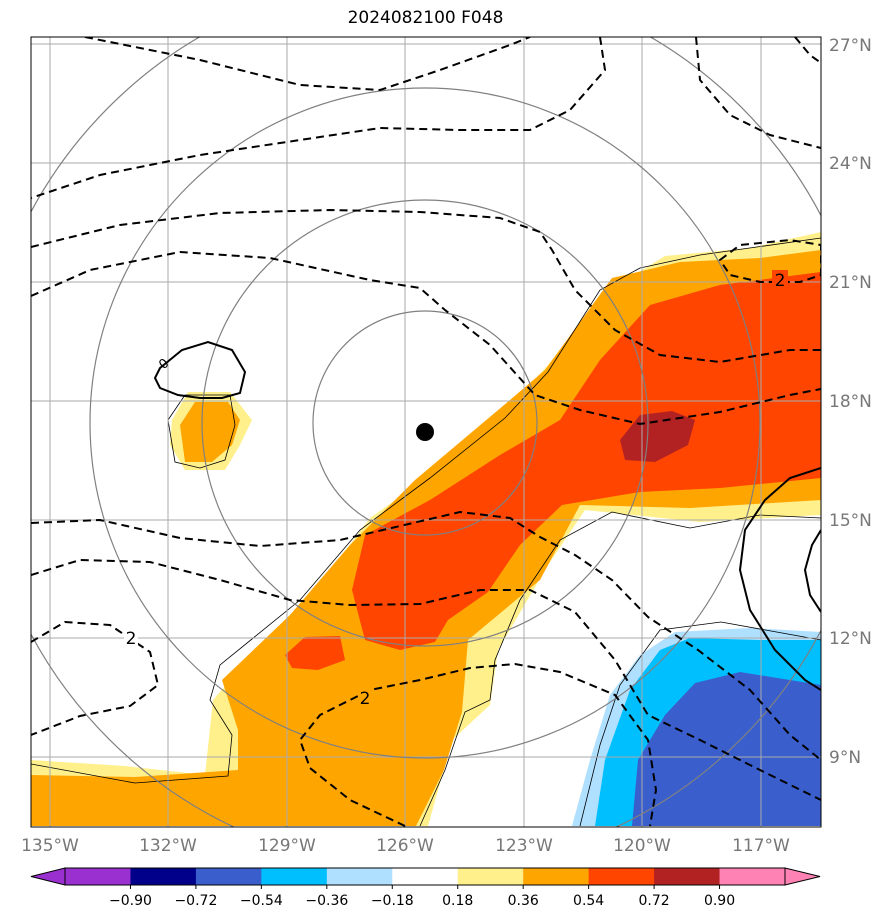  I want to click on lat-tick-labels: 9°N 12°N 15°N 18°N 21°N 24°N 27°N, so click(850, 402).